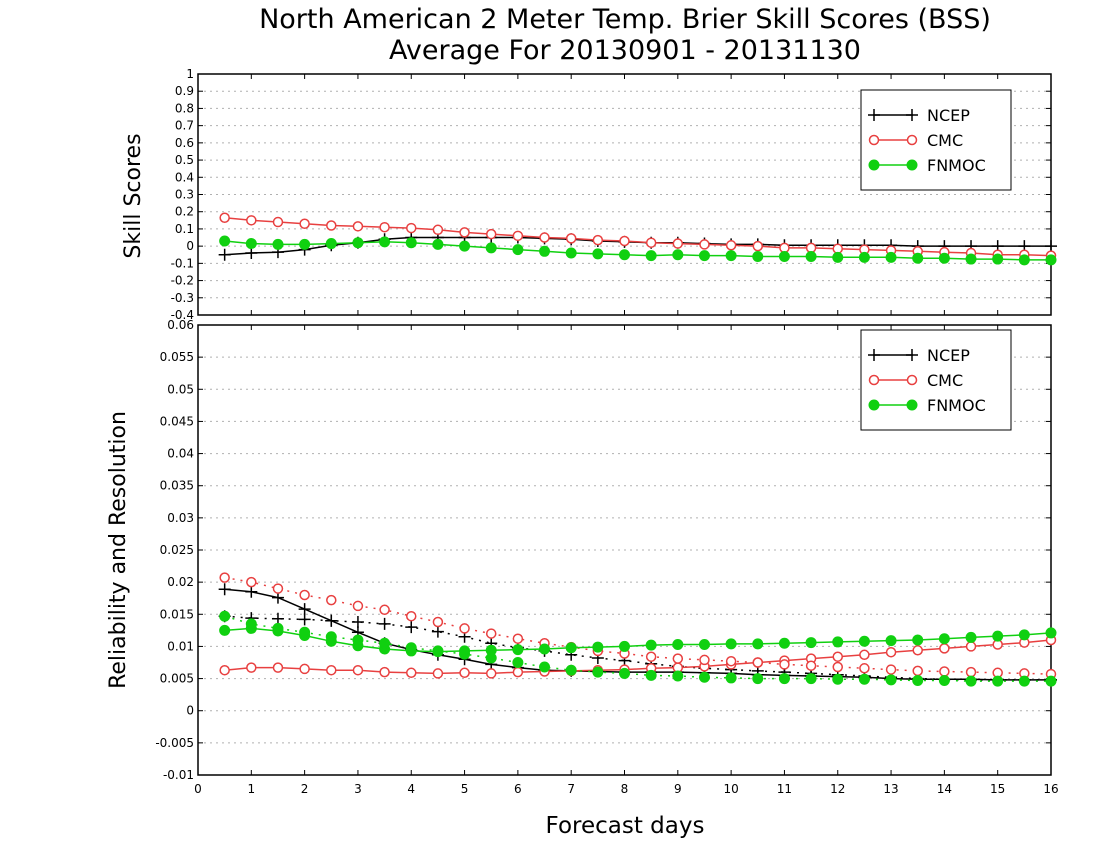  What do you see at coordinates (190, 711) in the screenshot?
I see `bottom-ytick-label: 0` at bounding box center [190, 711].